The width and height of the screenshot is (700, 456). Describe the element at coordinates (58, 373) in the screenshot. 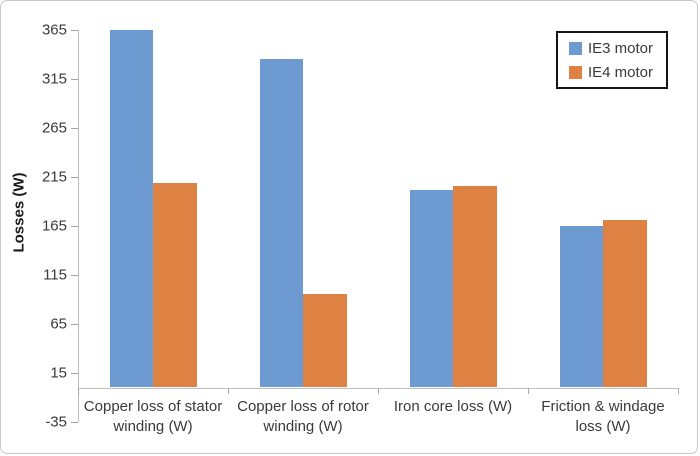

I see `y-axis-tick-label: 15` at that location.